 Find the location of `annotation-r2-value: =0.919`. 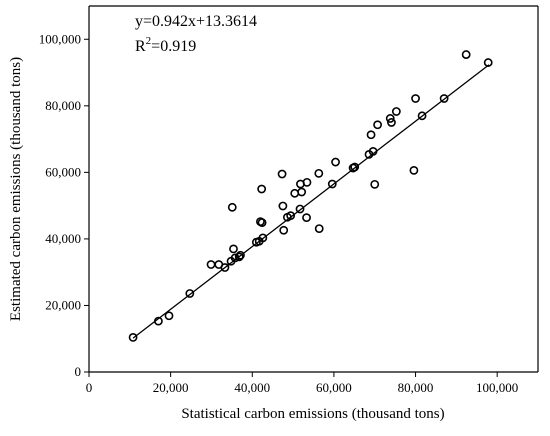

annotation-r2-value: =0.919 is located at coordinates (173, 46).